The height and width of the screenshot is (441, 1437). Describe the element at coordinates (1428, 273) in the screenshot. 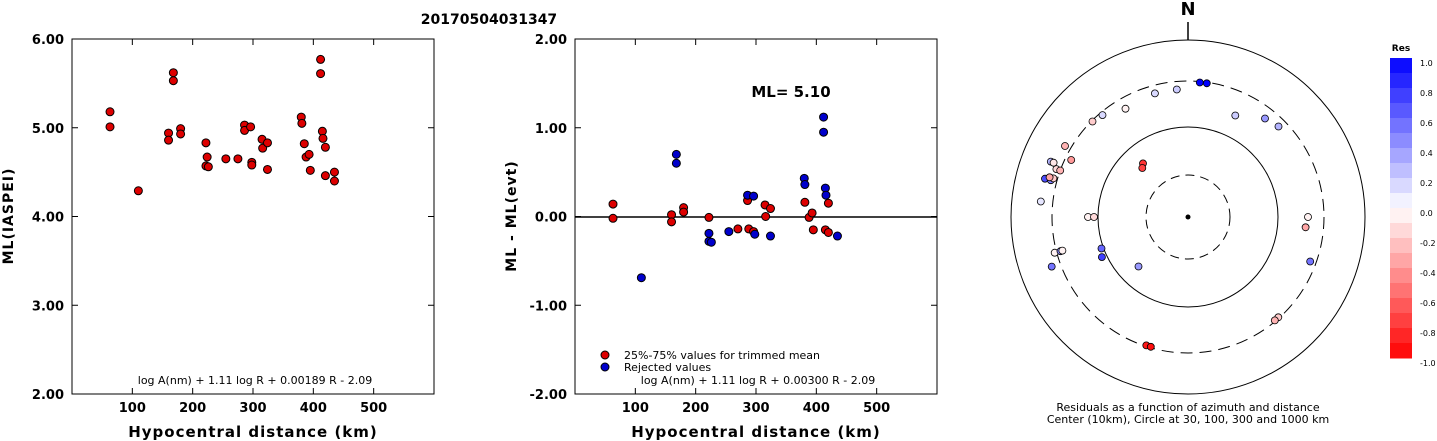

I see `colorbar-label: -0.4` at that location.